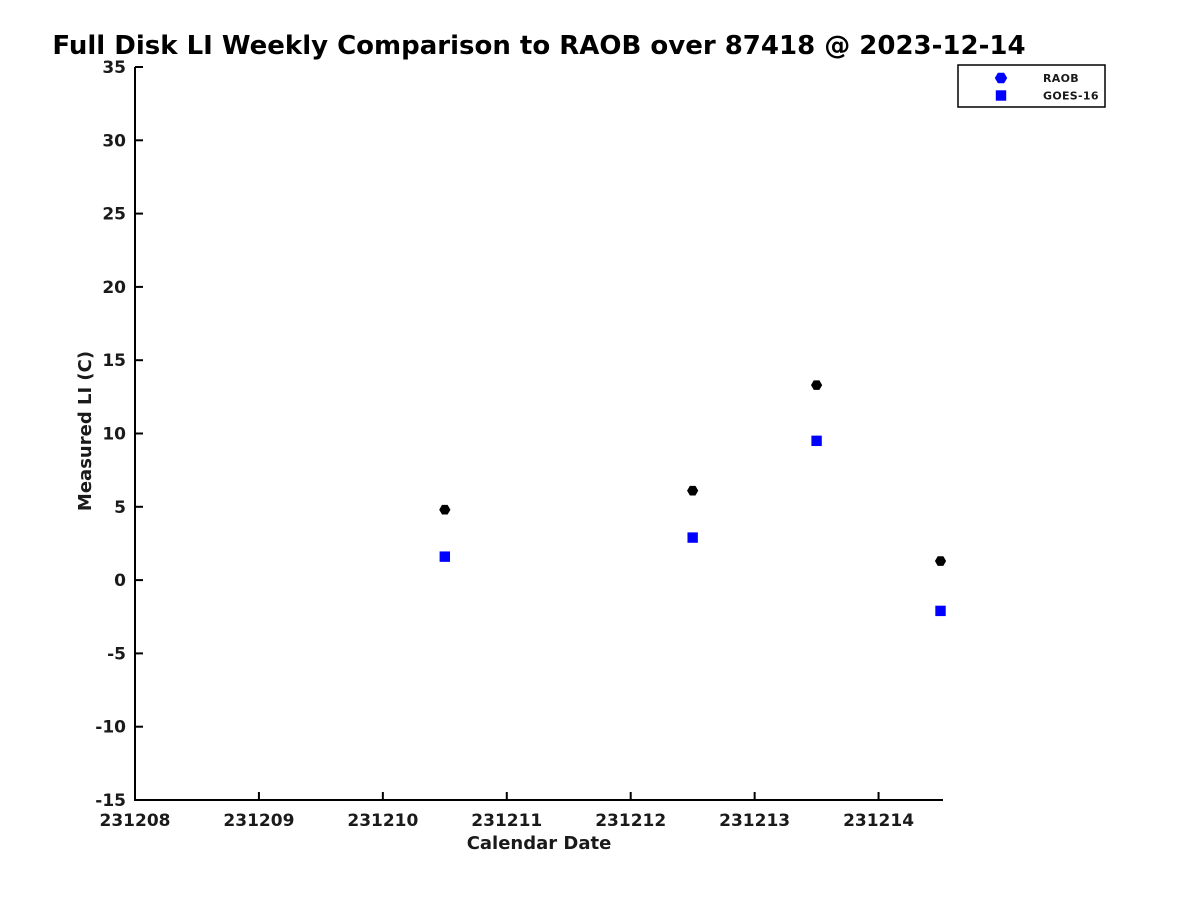 Image resolution: width=1200 pixels, height=905 pixels. I want to click on y-tick-label: 5, so click(120, 508).